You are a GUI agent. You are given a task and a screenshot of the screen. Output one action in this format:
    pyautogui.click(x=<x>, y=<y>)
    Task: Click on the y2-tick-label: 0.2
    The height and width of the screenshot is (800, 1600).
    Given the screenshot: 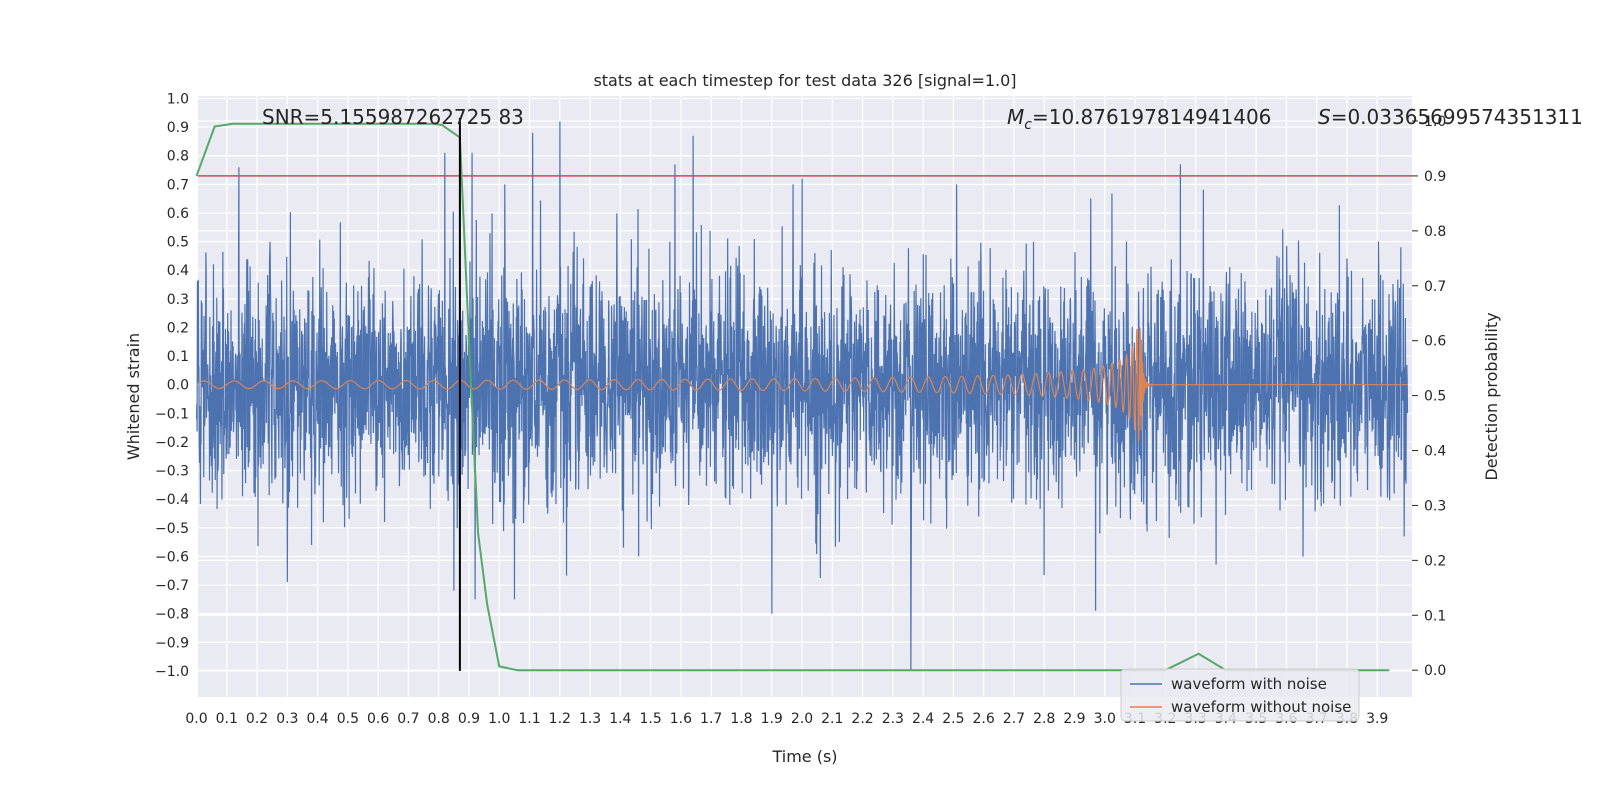 What is the action you would take?
    pyautogui.click(x=1435, y=561)
    